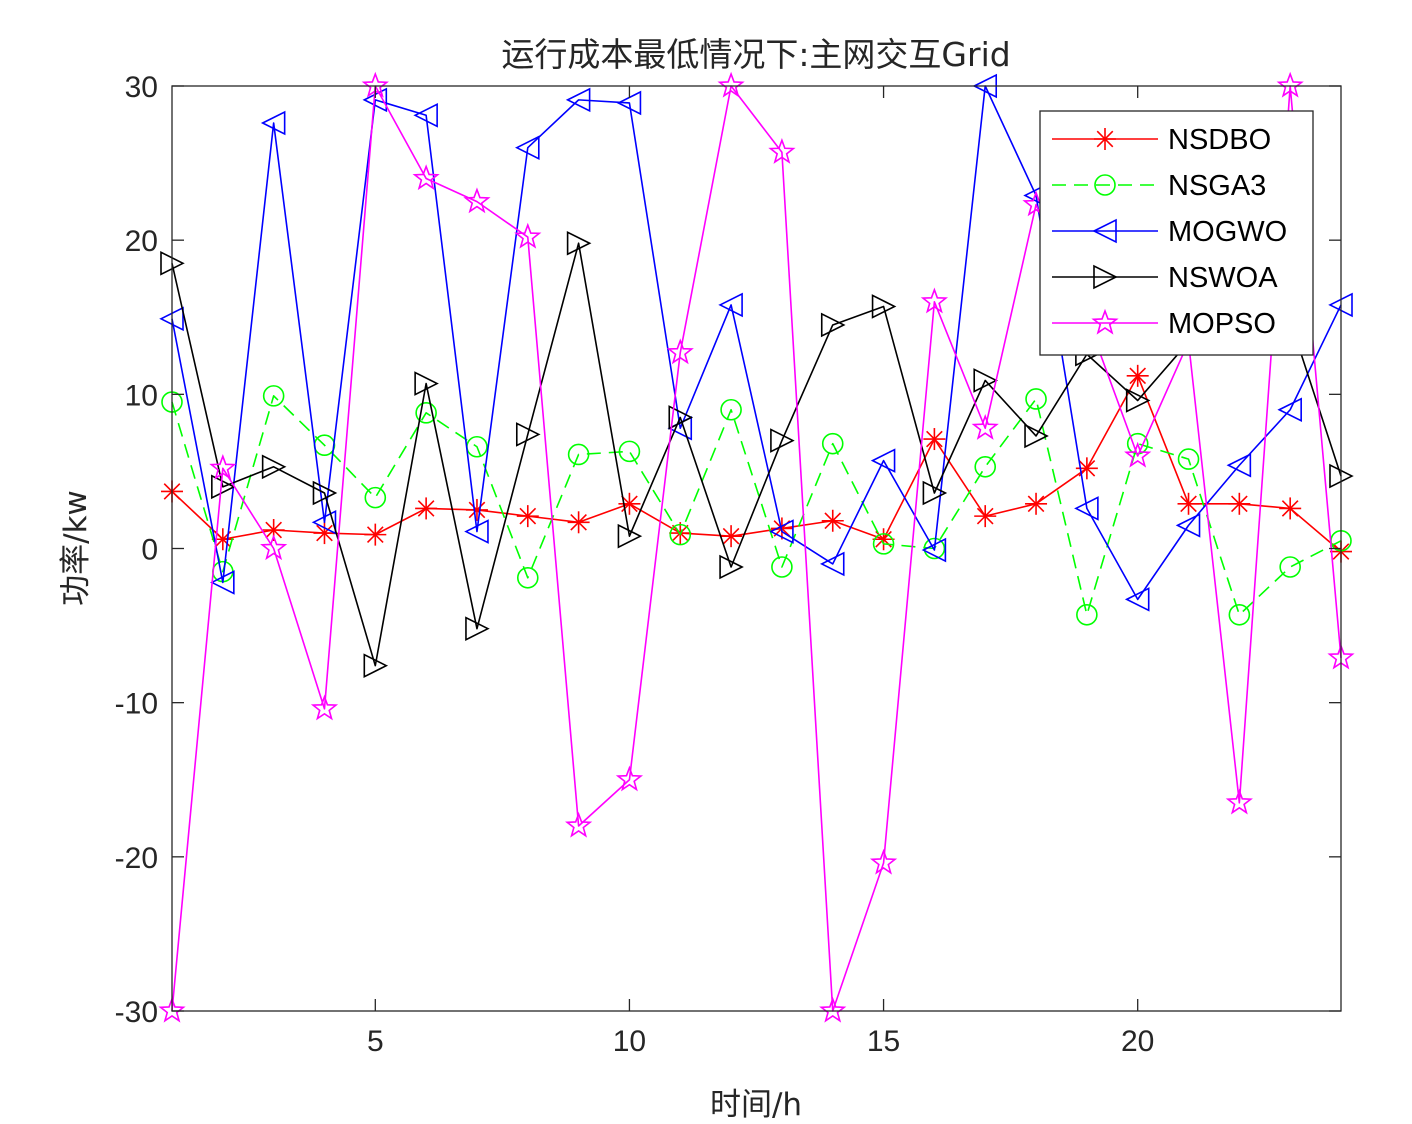 The width and height of the screenshot is (1412, 1124). Describe the element at coordinates (1105, 139) in the screenshot. I see `legend-marker-nsdbo` at that location.